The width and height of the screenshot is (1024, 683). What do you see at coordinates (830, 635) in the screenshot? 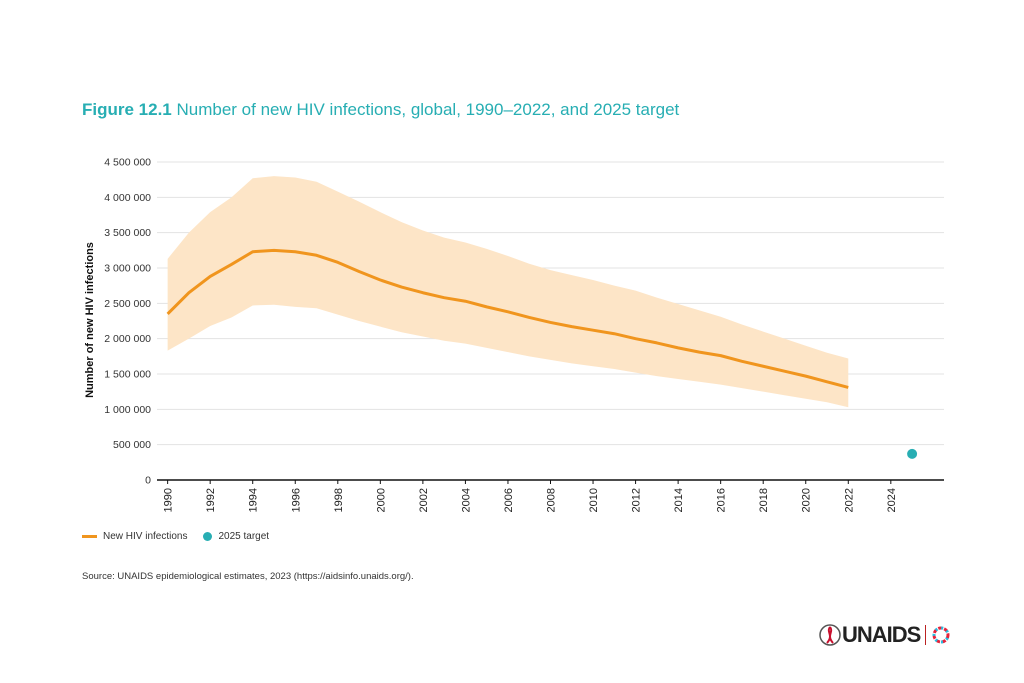
I see `ribbon-globe-icon` at bounding box center [830, 635].